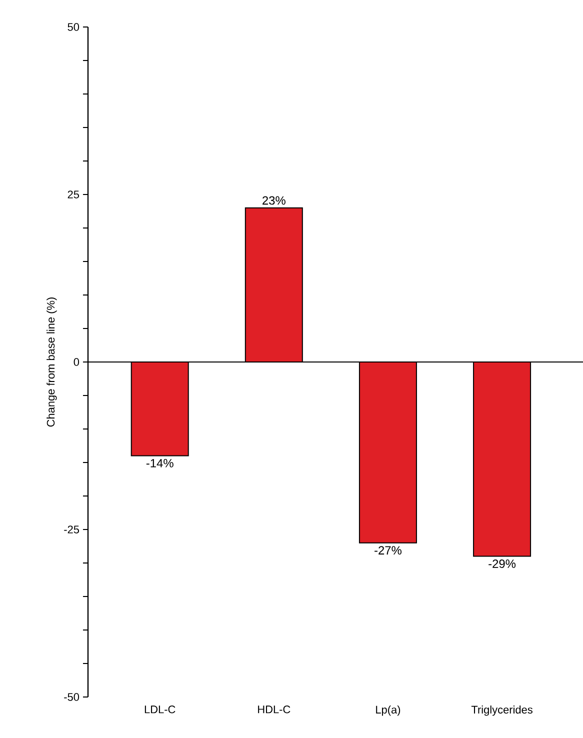 The height and width of the screenshot is (738, 583). I want to click on y-tick-label: -50, so click(72, 697).